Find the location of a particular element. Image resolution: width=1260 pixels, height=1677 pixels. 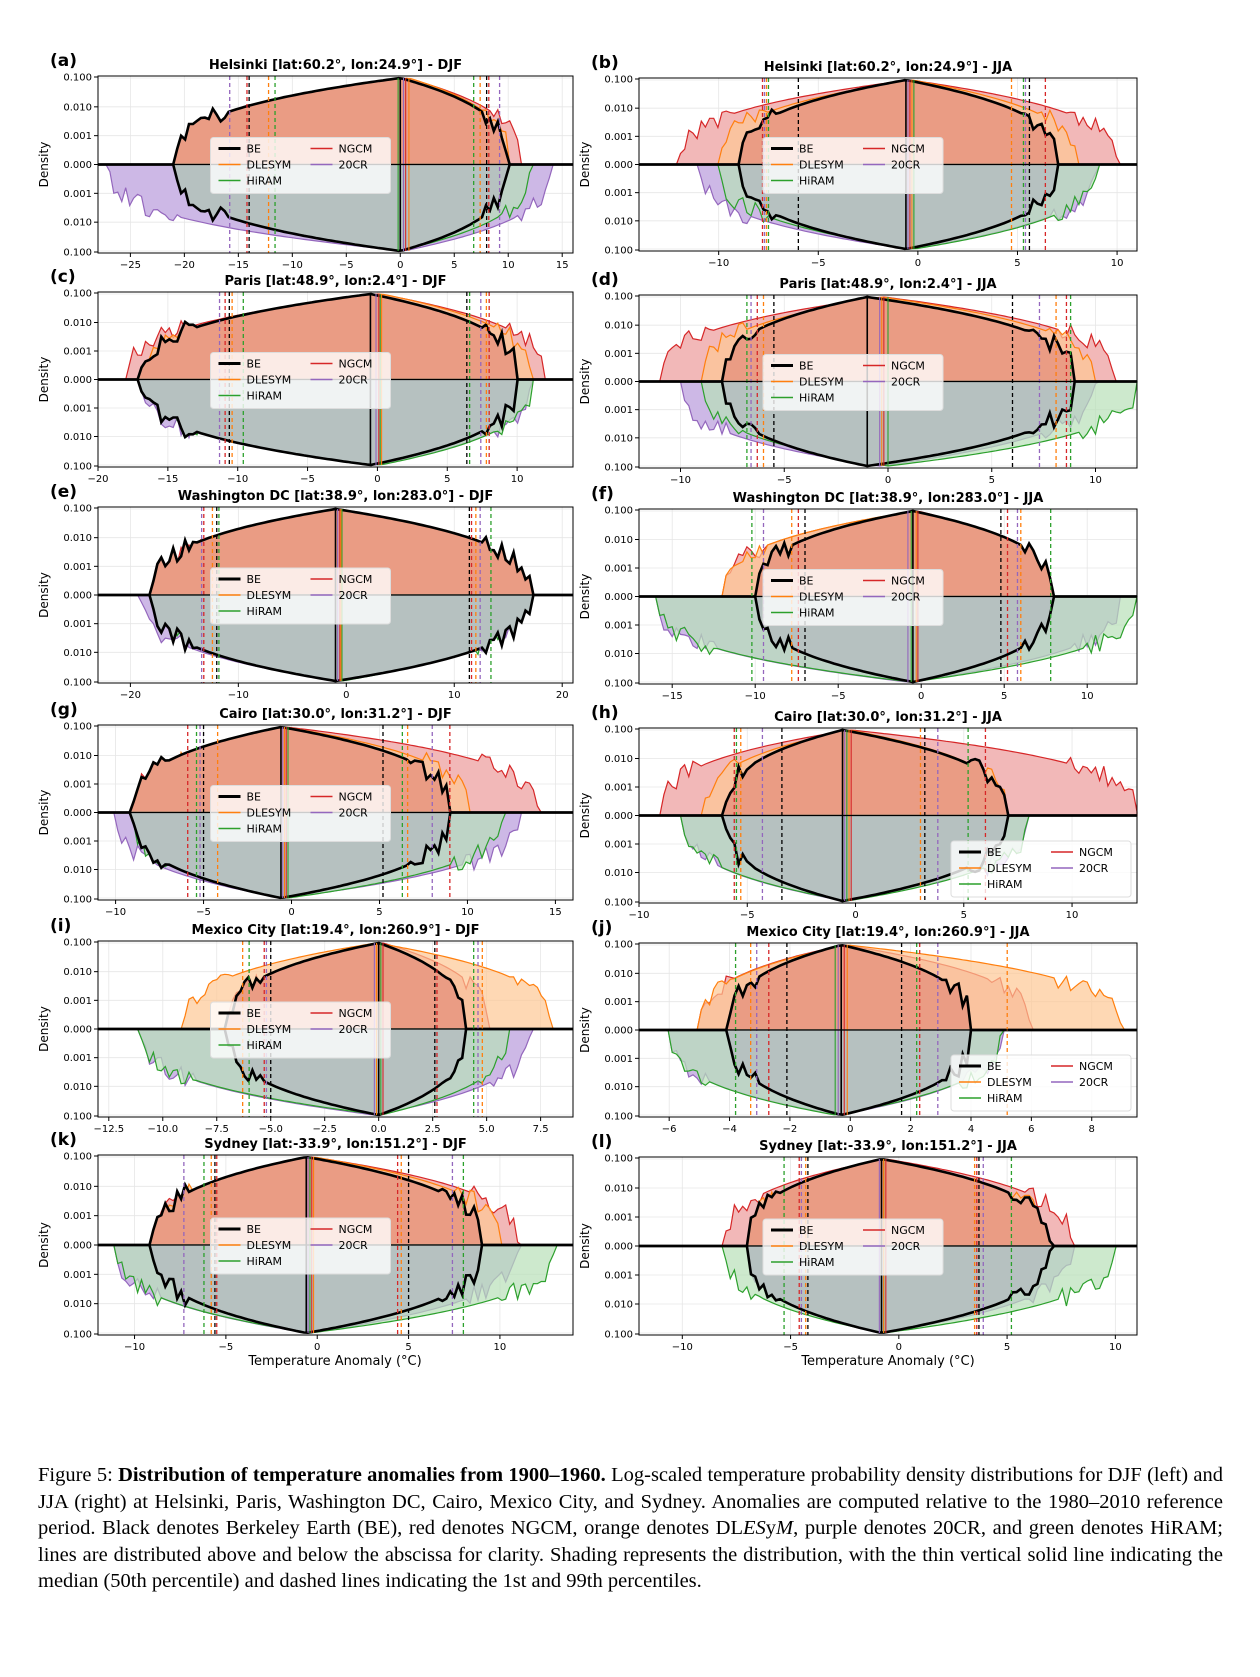

legend: BE NGCM DLESYM 20CR HiRAM is located at coordinates (853, 382).